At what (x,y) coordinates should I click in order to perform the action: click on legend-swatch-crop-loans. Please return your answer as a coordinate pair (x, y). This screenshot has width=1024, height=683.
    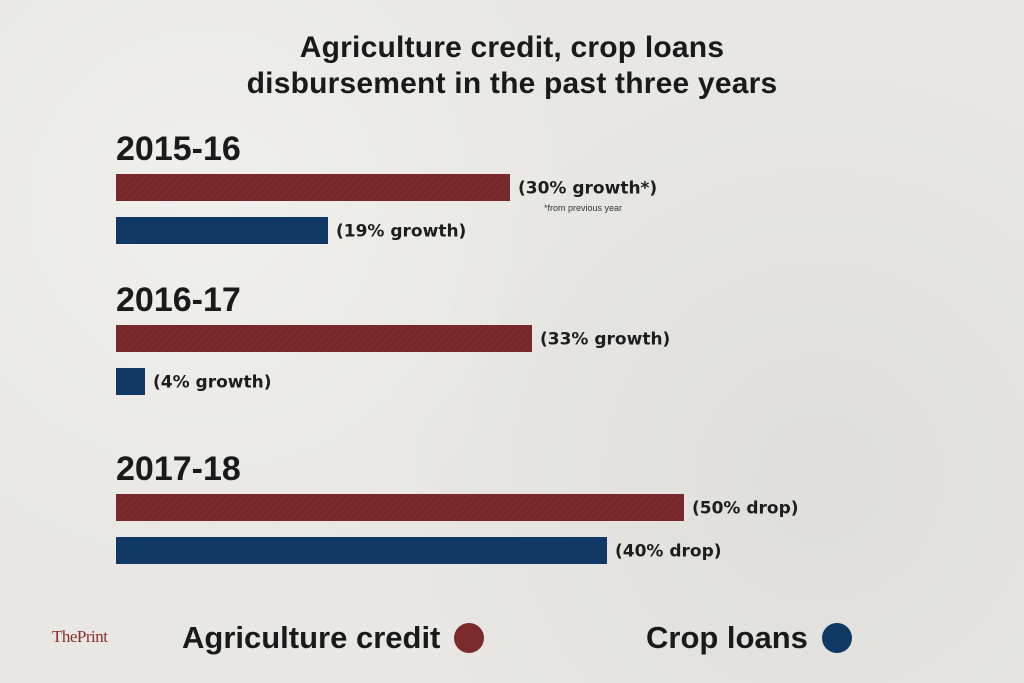
    Looking at the image, I should click on (836, 638).